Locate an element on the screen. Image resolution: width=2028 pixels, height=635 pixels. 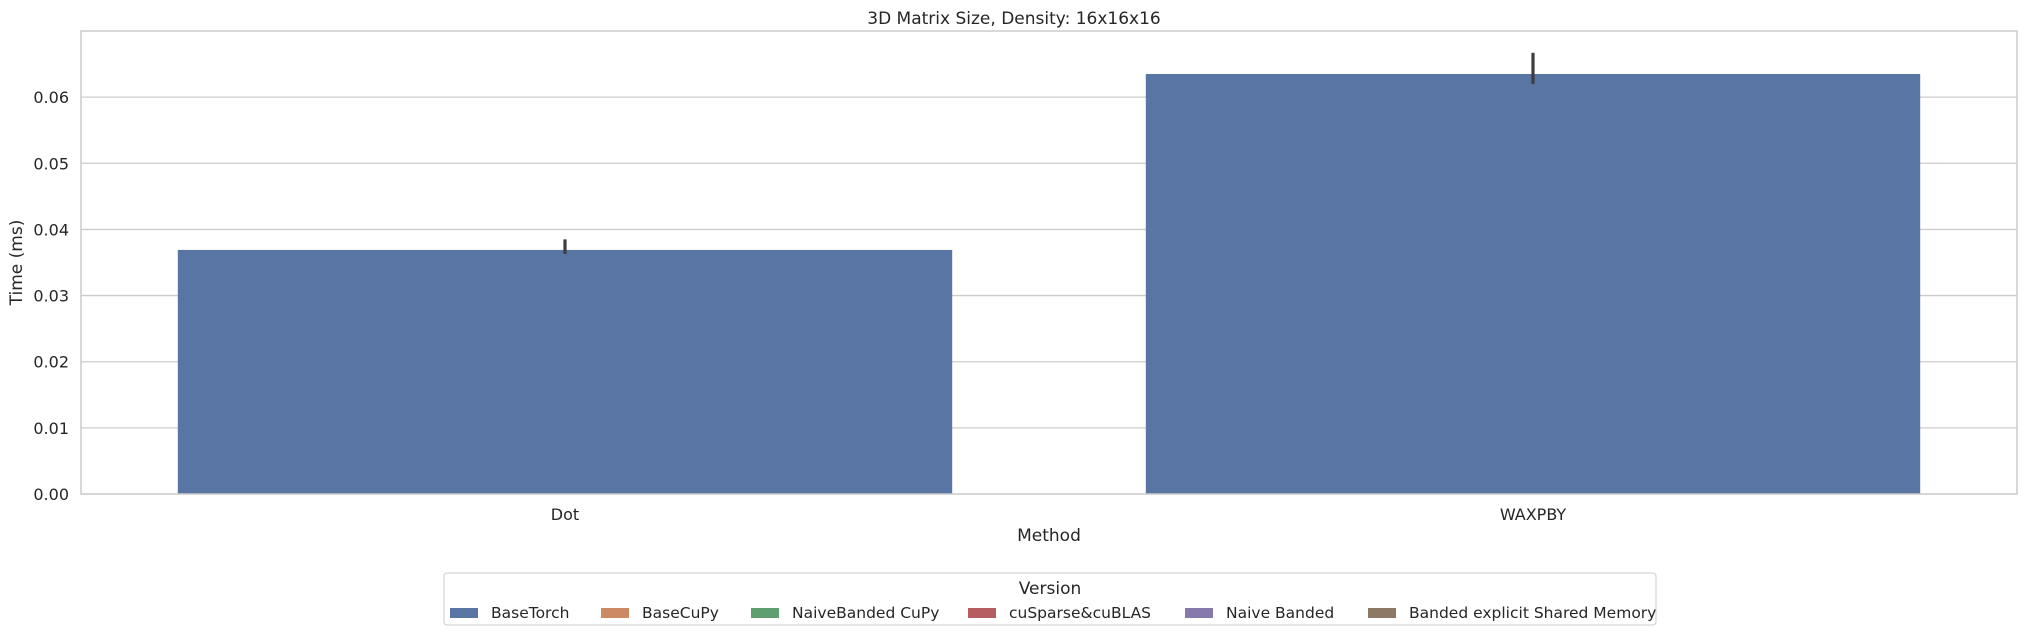
x-axis-ticks: Dot WAXPBY is located at coordinates (1059, 514).